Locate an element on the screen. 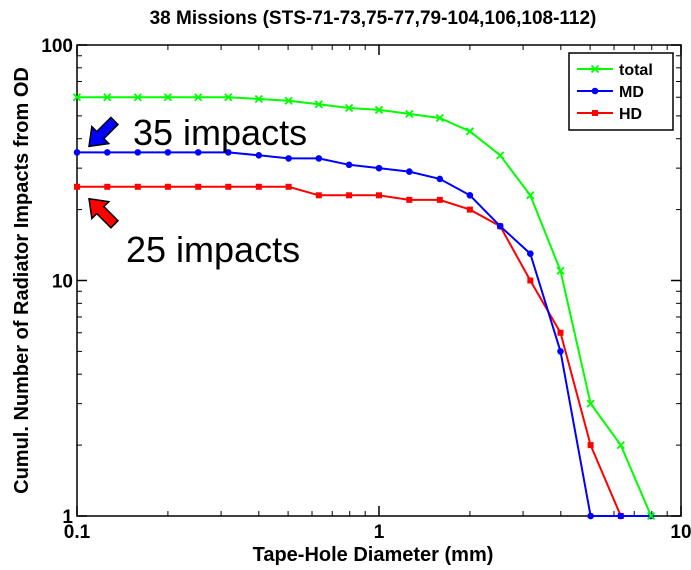  arrow-25-impacts-shape is located at coordinates (104, 213).